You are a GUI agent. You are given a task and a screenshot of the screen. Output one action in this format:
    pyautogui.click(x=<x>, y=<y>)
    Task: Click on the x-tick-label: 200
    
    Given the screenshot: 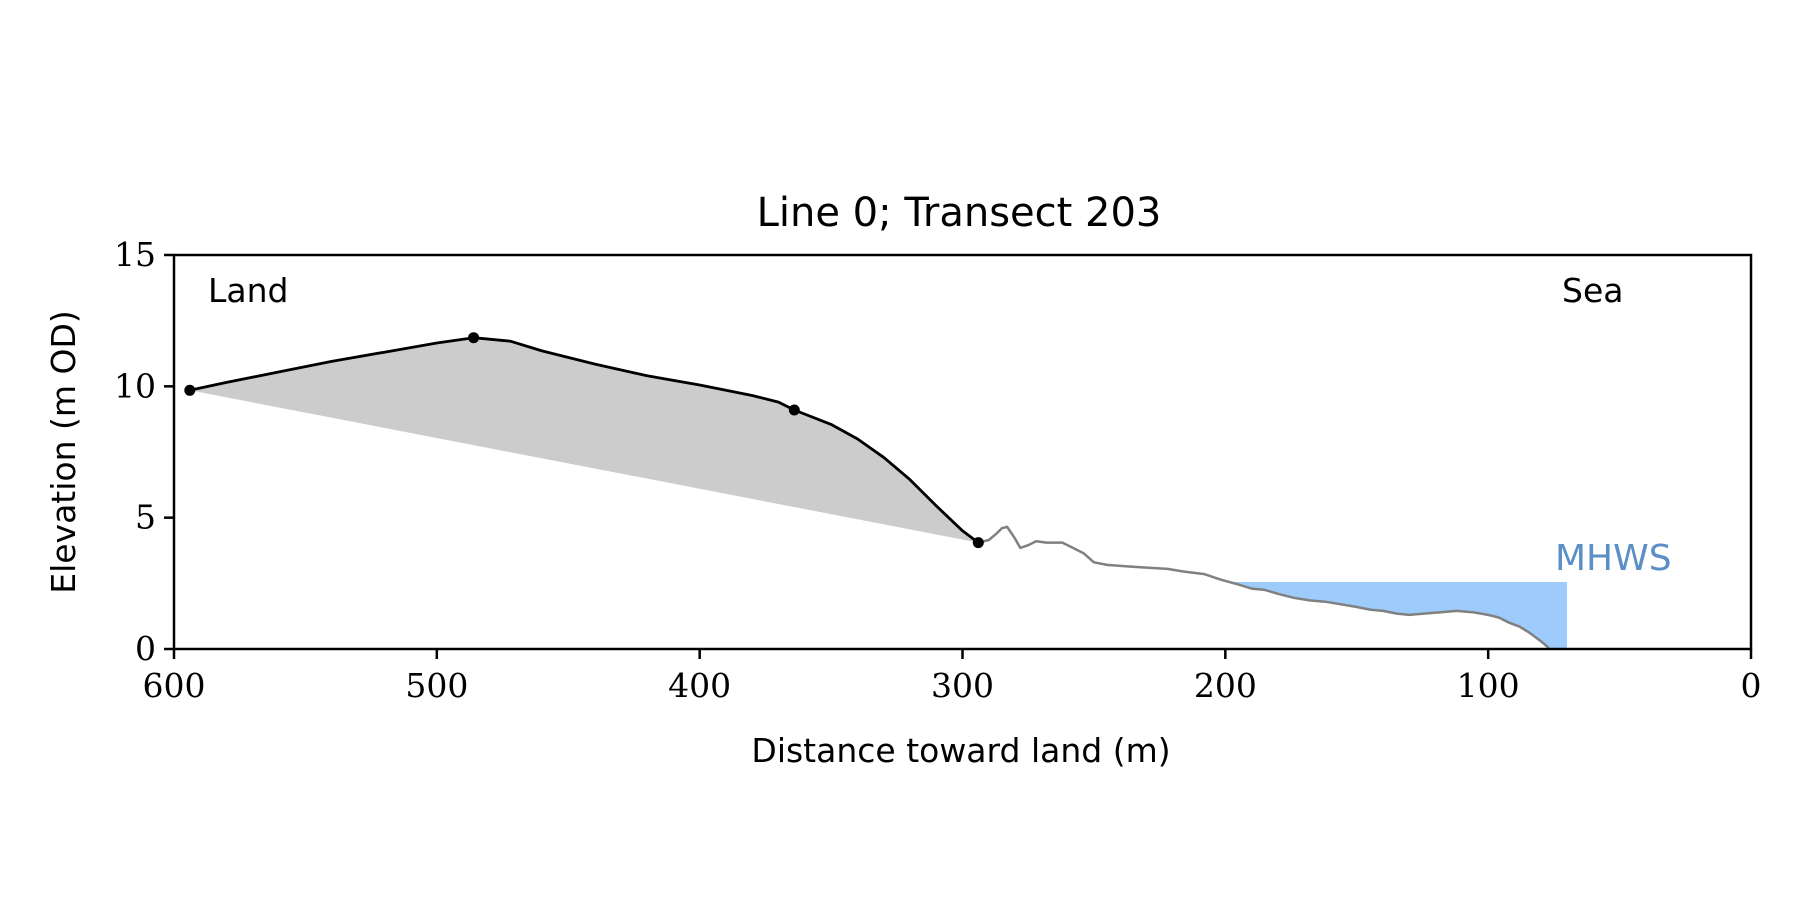 What is the action you would take?
    pyautogui.click(x=1225, y=685)
    